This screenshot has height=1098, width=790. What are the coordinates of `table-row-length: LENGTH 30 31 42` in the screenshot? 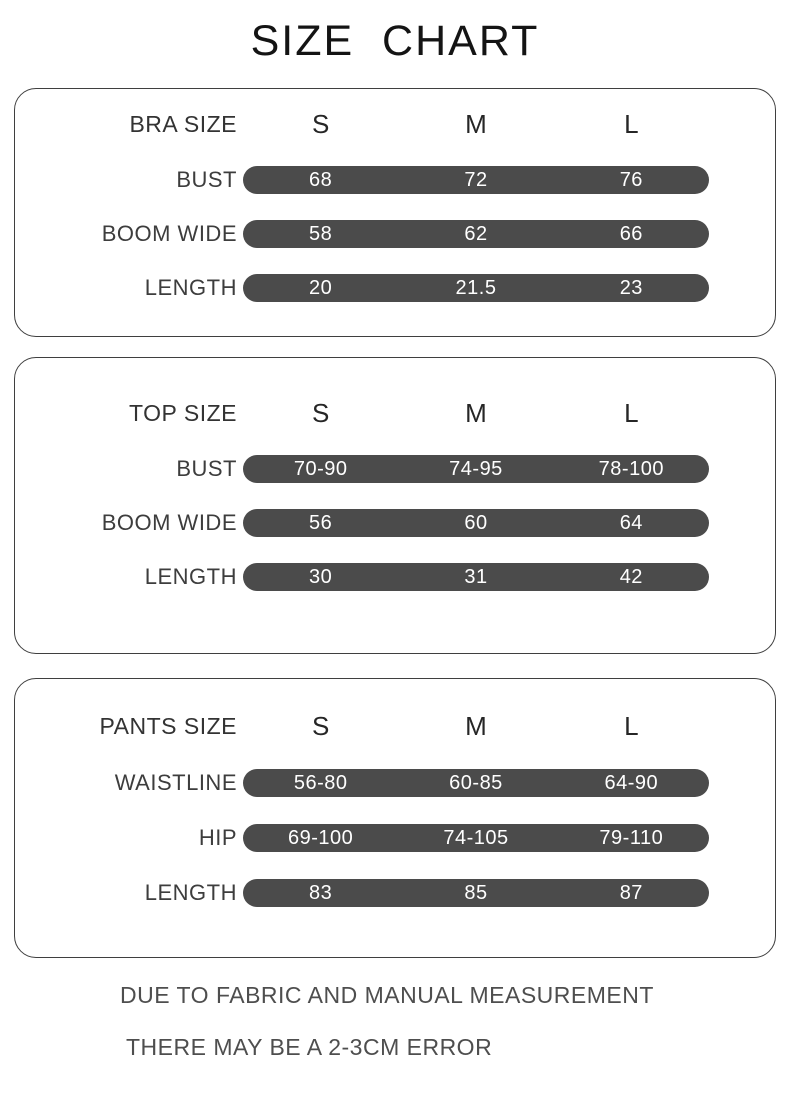 It's located at (395, 577).